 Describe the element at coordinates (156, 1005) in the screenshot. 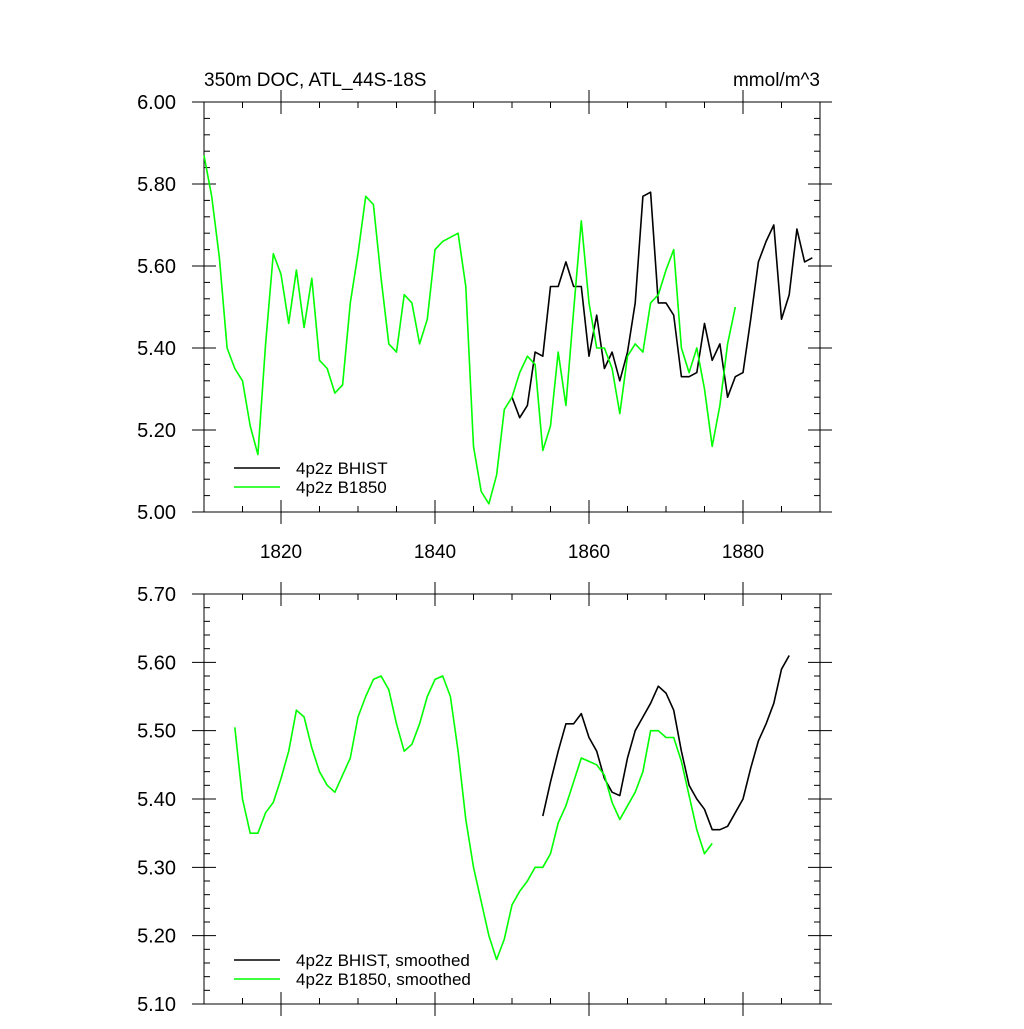

I see `y-tick-label: 5.10` at that location.